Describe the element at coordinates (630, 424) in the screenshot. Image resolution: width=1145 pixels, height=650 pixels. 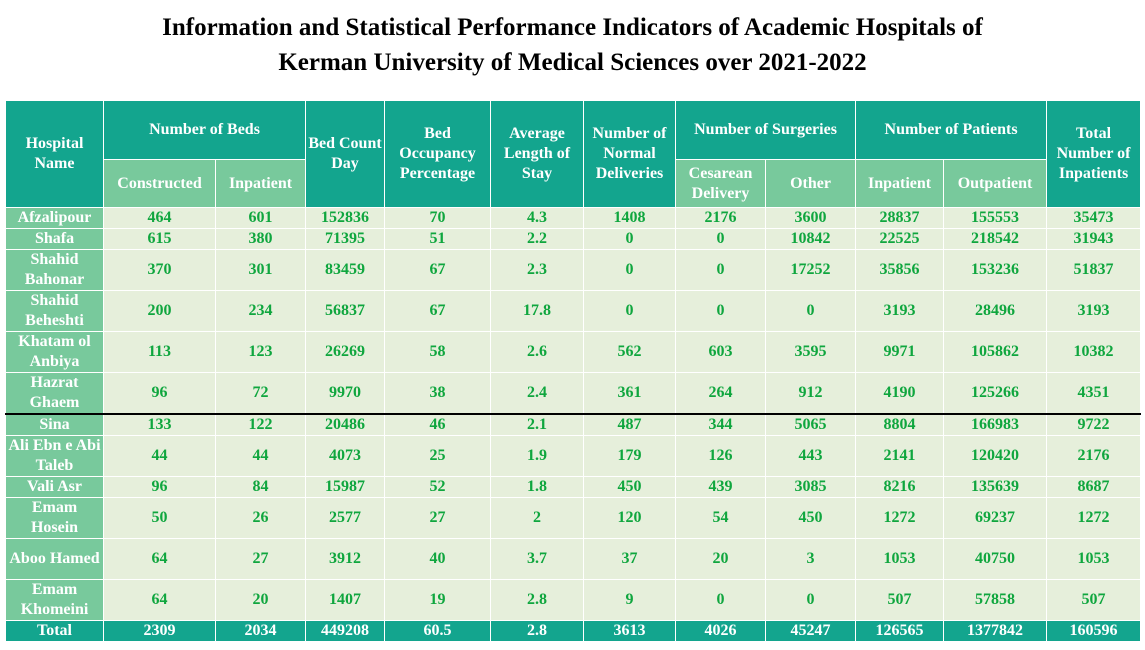
I see `cell-normal: 487` at that location.